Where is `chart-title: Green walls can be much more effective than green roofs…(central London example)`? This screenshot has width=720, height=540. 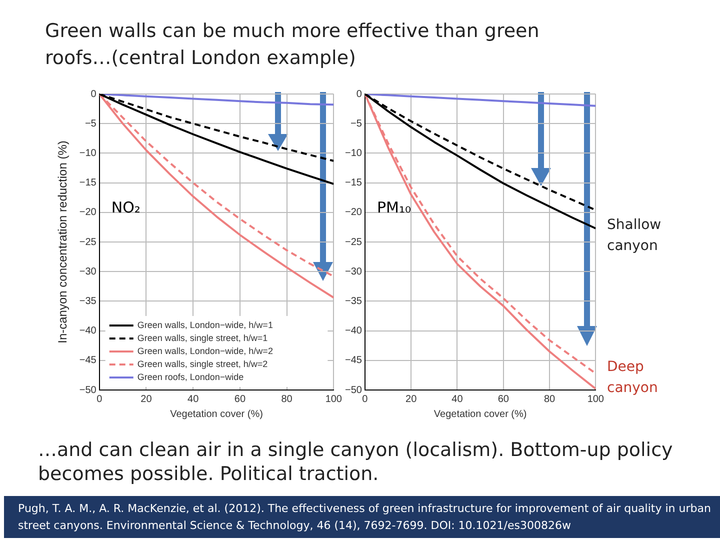
chart-title: Green walls can be much more effective than green roofs…(central London example) is located at coordinates (292, 45).